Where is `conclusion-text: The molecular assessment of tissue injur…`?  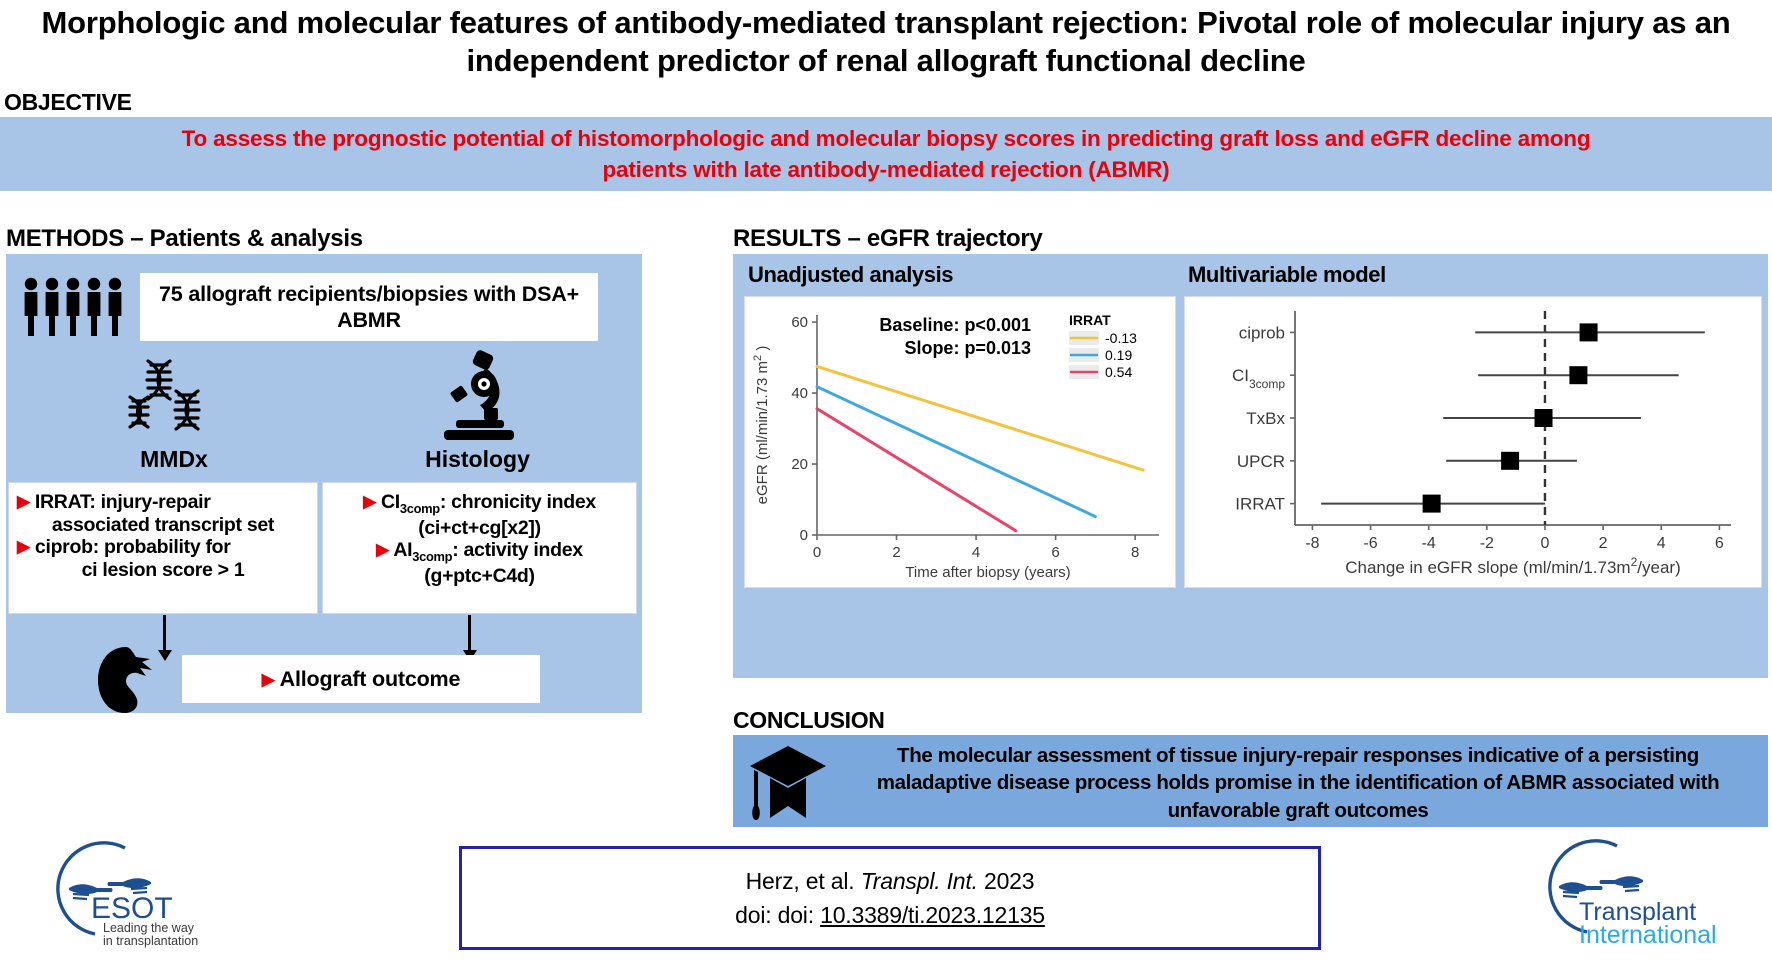
conclusion-text: The molecular assessment of tissue injur… is located at coordinates (1298, 783).